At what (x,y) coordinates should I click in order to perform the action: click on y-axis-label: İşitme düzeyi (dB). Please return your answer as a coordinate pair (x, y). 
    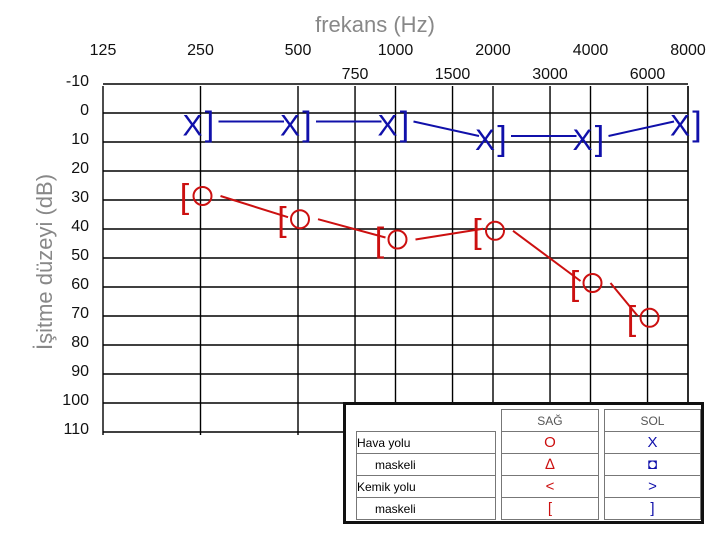
    Looking at the image, I should click on (44, 262).